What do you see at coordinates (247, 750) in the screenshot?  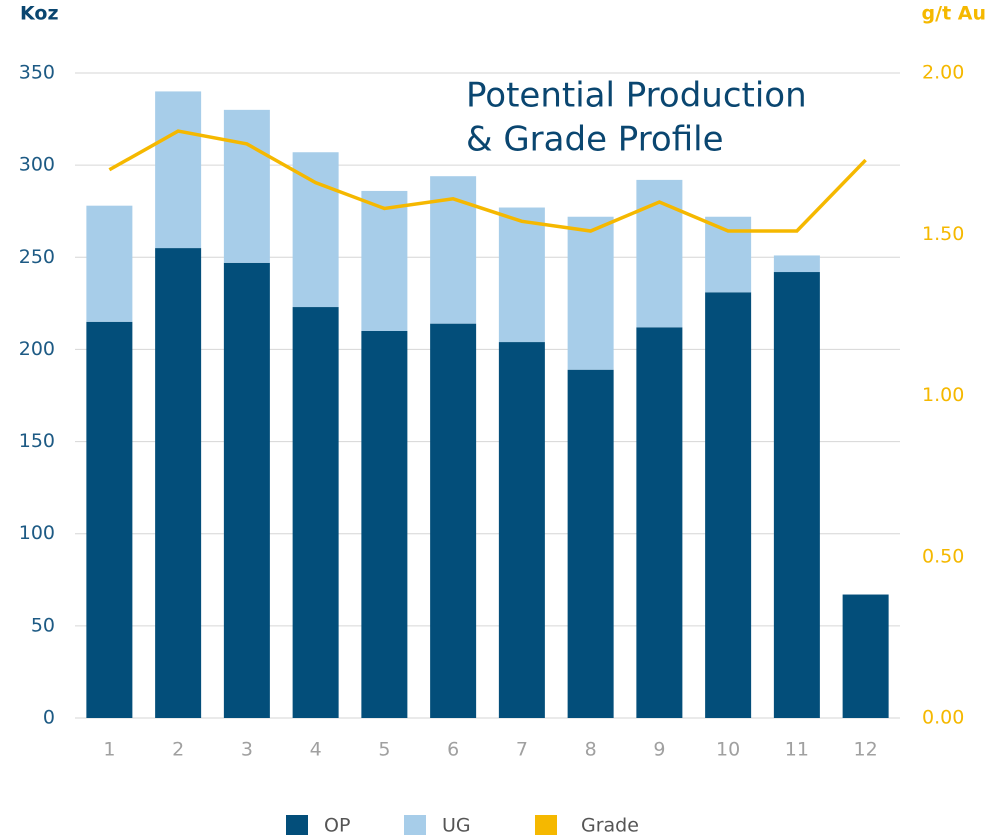 I see `x-tick-label: 3` at bounding box center [247, 750].